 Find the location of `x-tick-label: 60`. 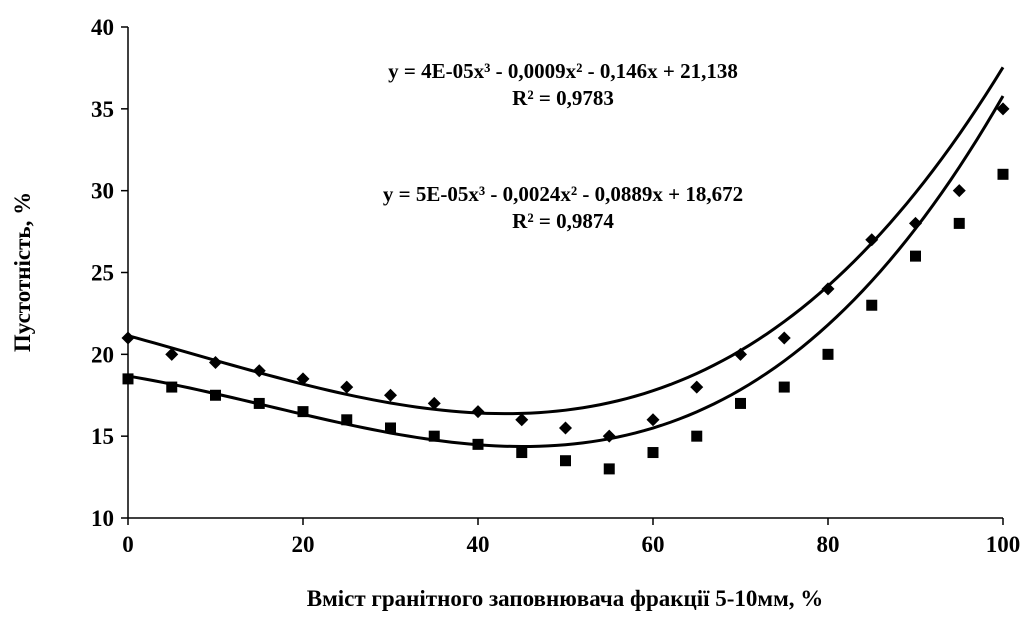

x-tick-label: 60 is located at coordinates (653, 544).